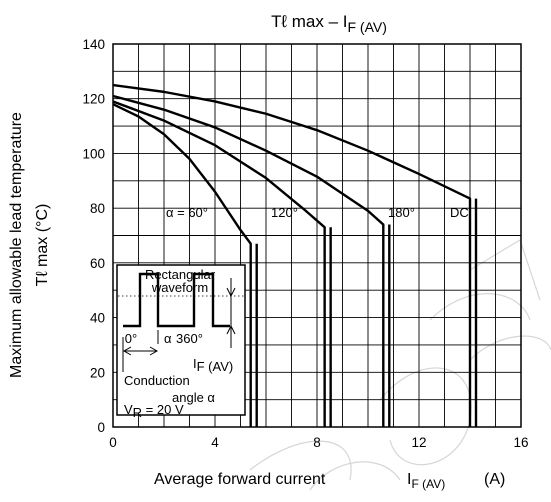 Image resolution: width=551 pixels, height=502 pixels. Describe the element at coordinates (180, 274) in the screenshot. I see `inset-waveform-line1: Rectangular` at that location.